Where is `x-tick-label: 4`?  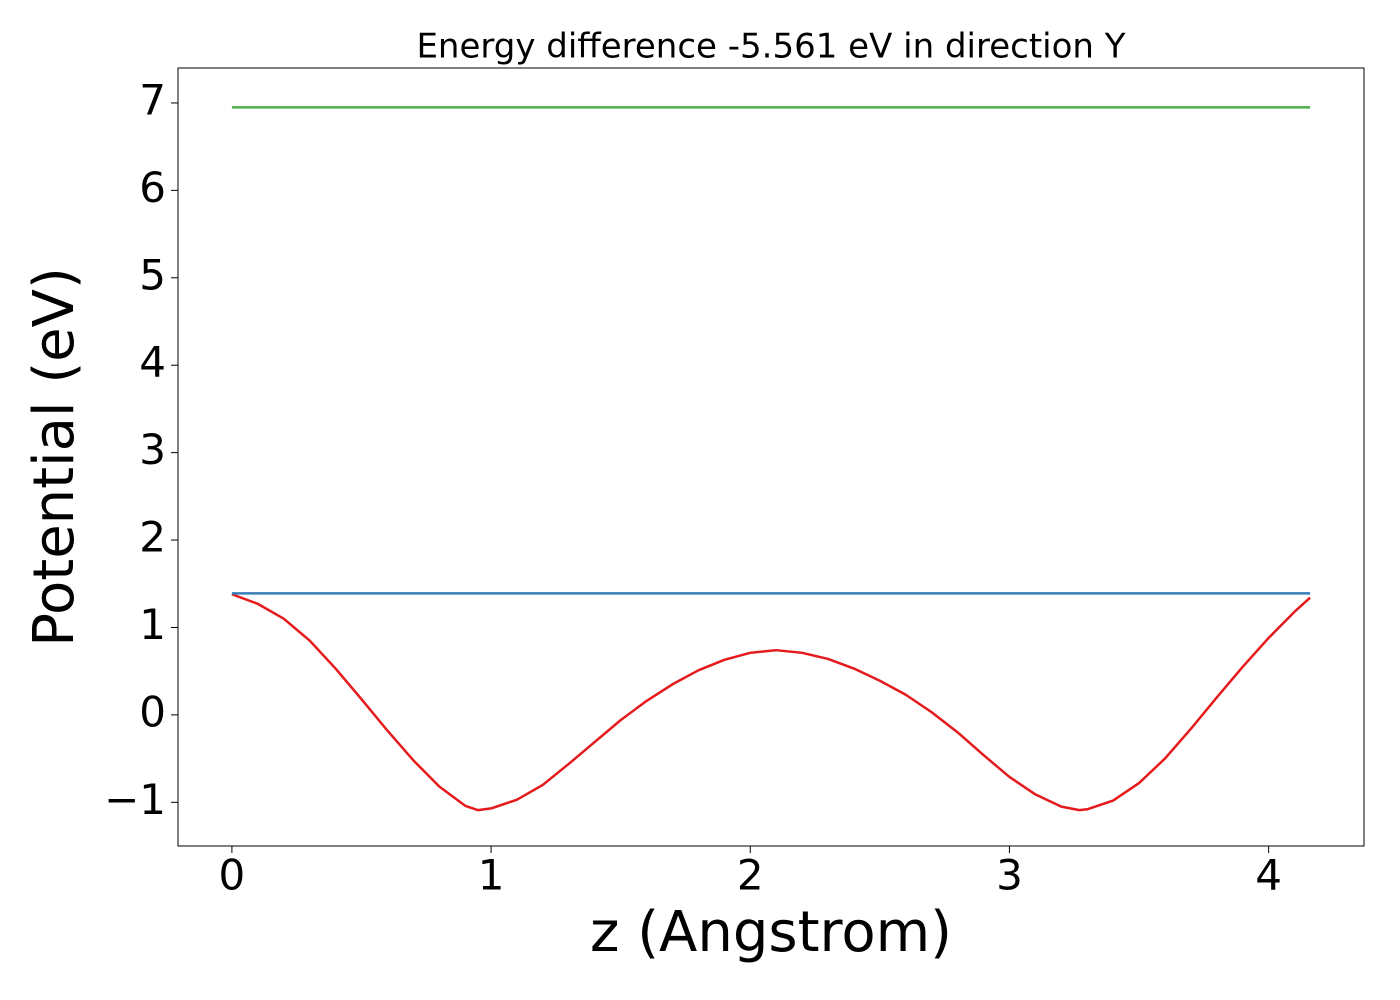
x-tick-label: 4 is located at coordinates (1268, 875).